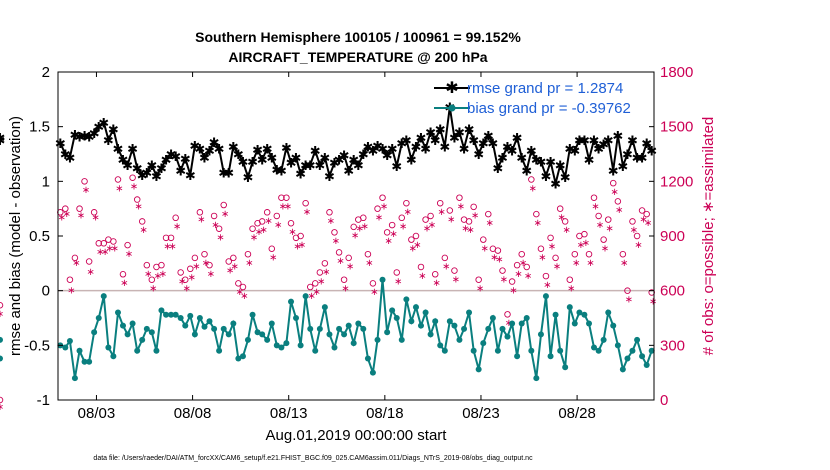 This screenshot has width=830, height=470. What do you see at coordinates (357, 57) in the screenshot?
I see `chart-subtitle: AIRCRAFT_TEMPERATURE @ 200 hPa` at bounding box center [357, 57].